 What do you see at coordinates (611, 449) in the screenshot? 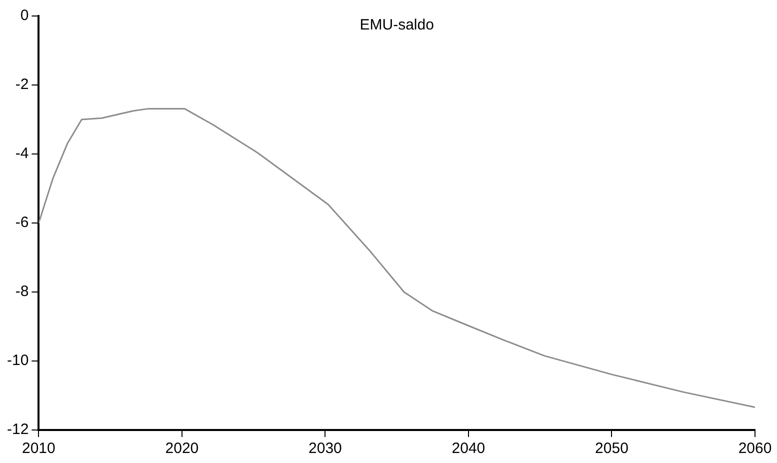
I see `x-tick-label: 2050` at bounding box center [611, 449].